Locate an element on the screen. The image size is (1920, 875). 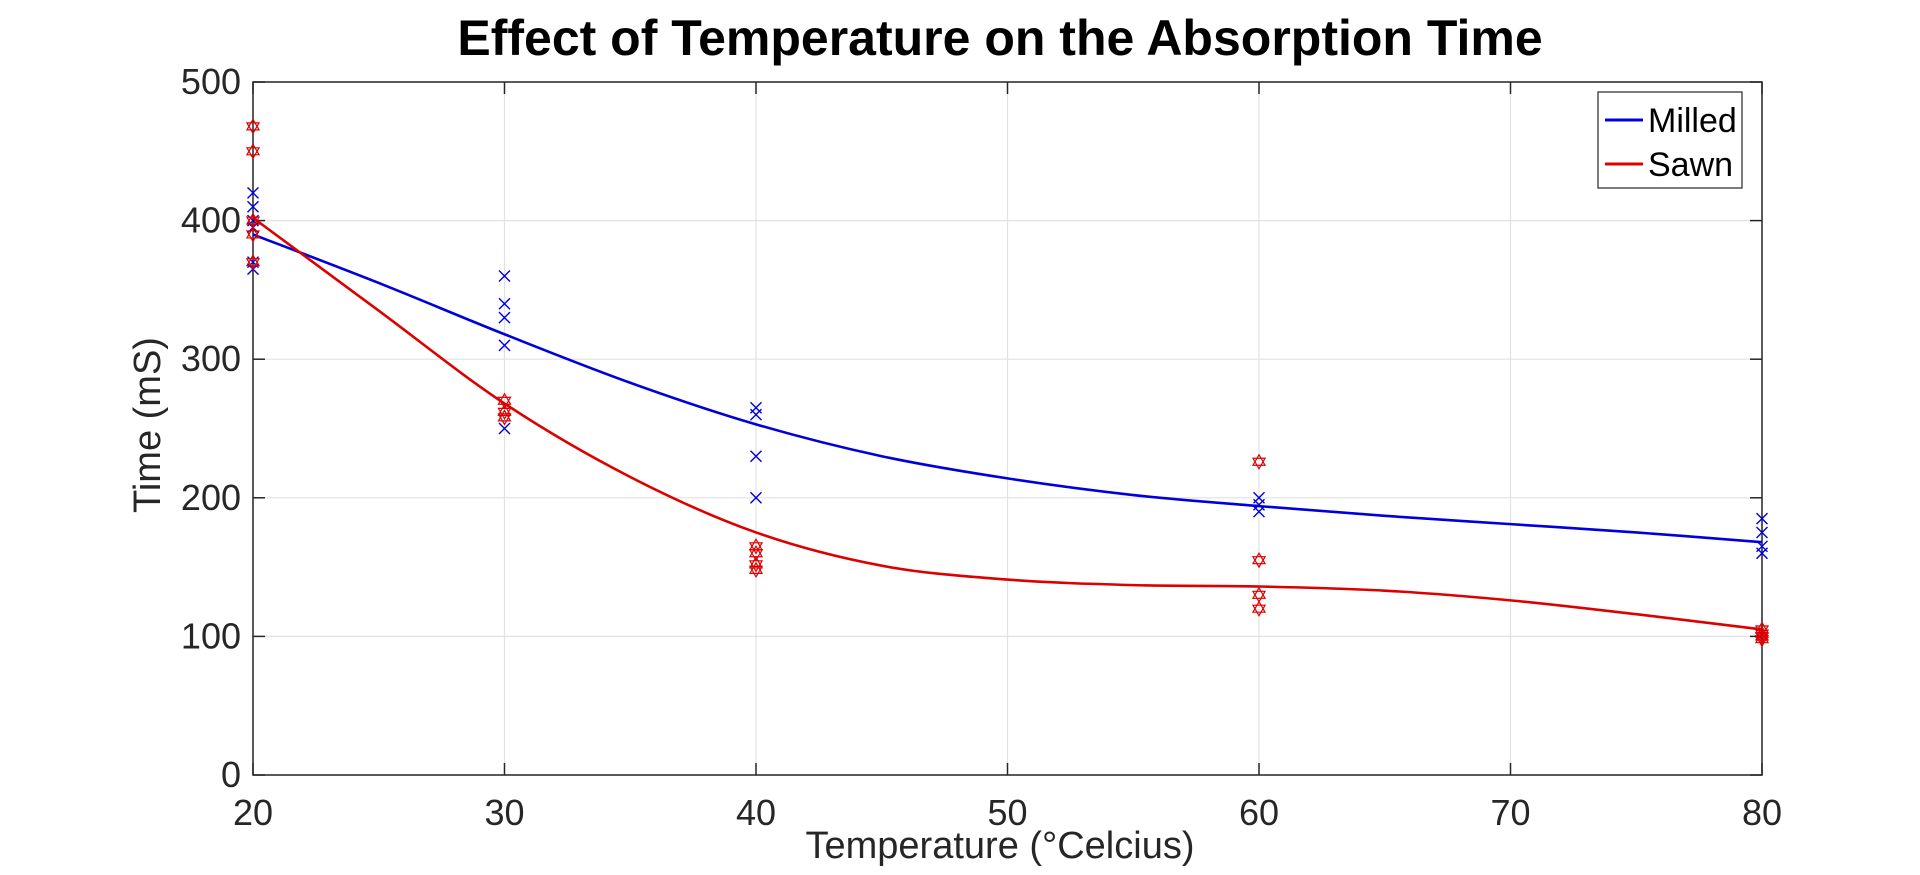
x-tick-label: 40 is located at coordinates (756, 812).